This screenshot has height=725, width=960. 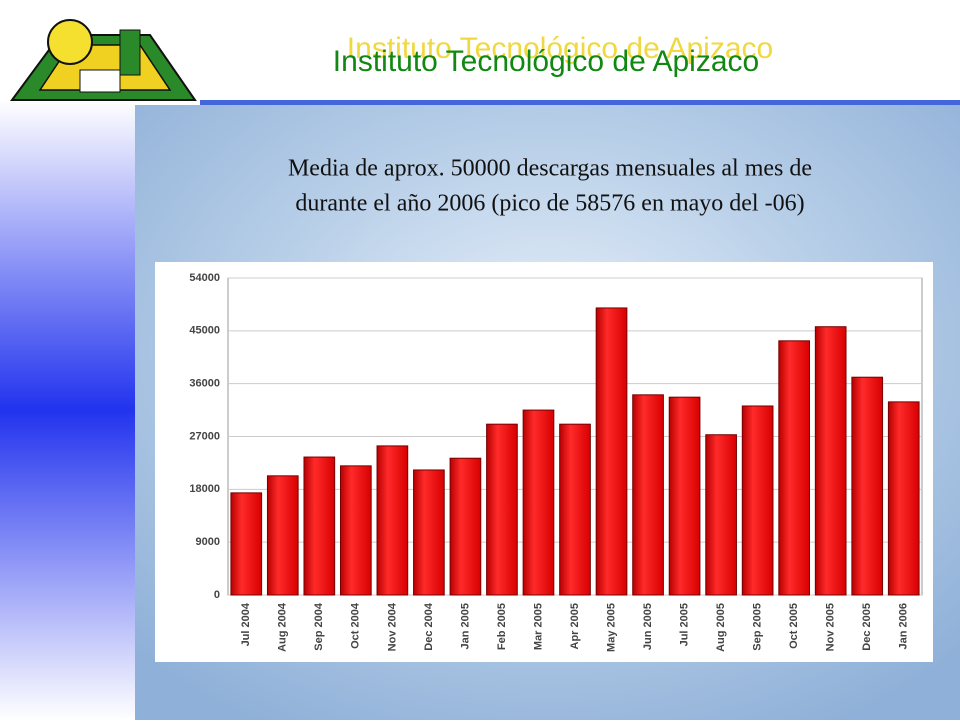 I want to click on y-tick-label: 9000, so click(x=208, y=542).